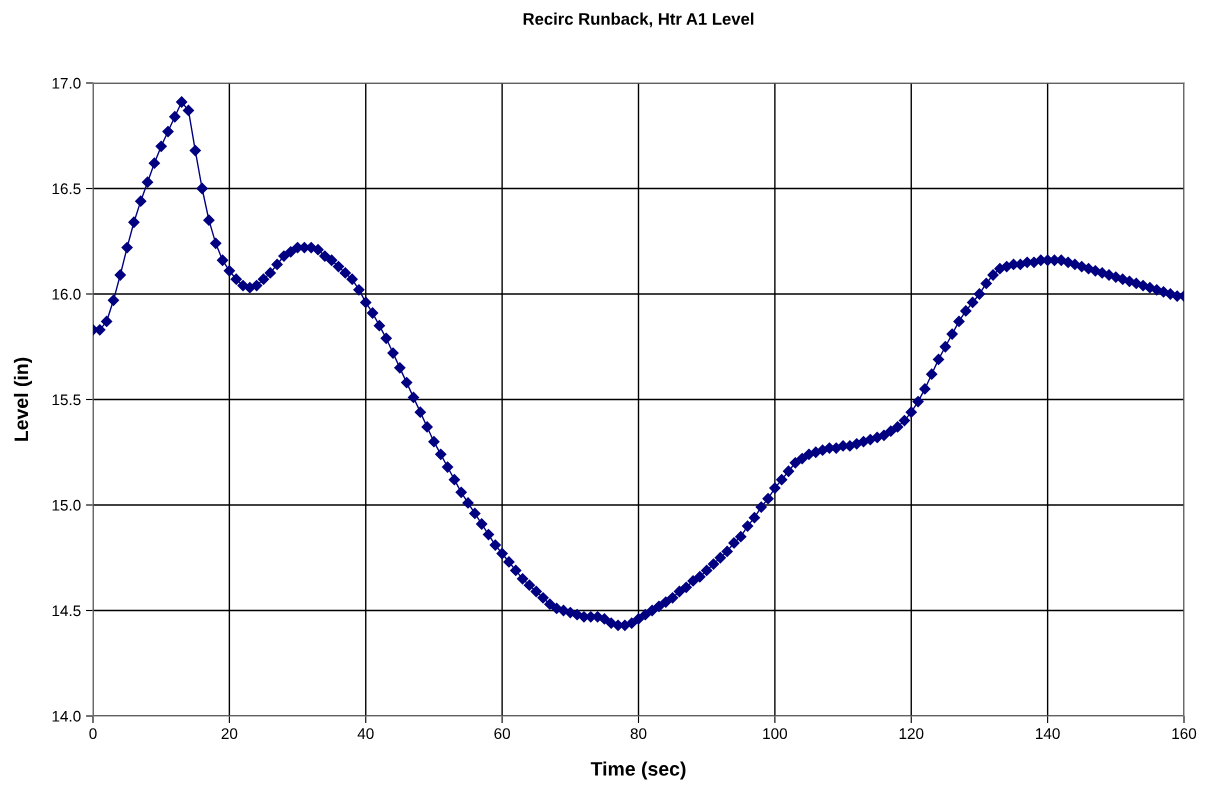 The width and height of the screenshot is (1206, 797). I want to click on y-axis-title: Level (in), so click(23, 399).